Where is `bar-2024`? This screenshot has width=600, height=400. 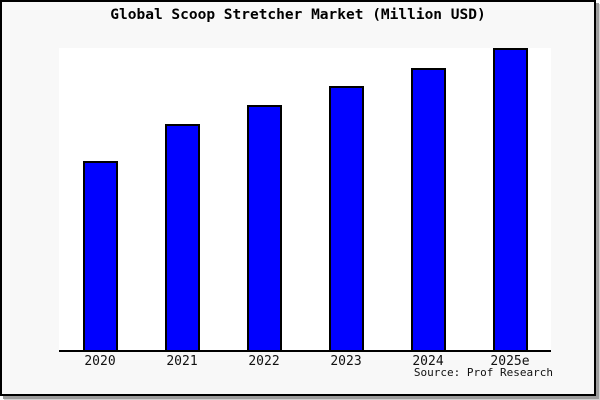
bar-2024 is located at coordinates (428, 209).